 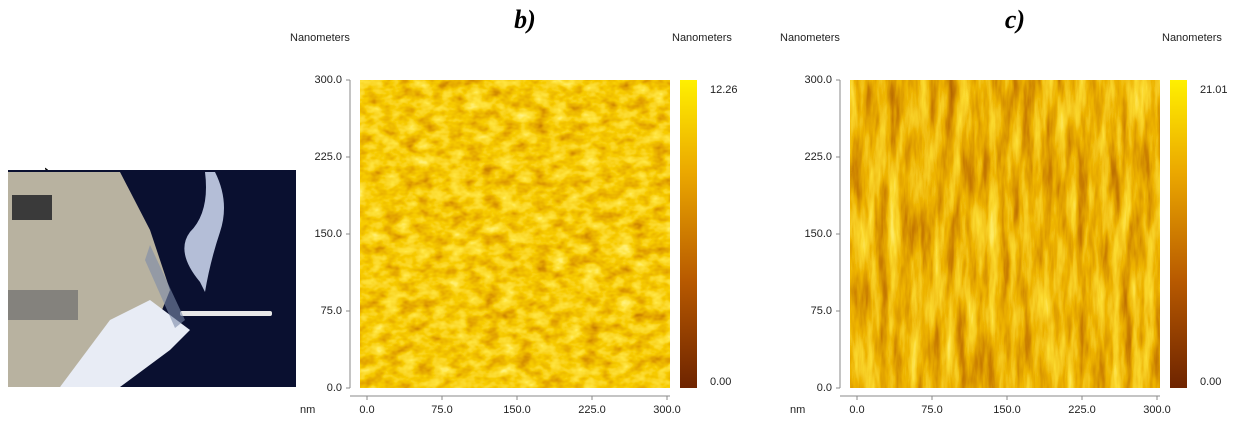 I want to click on photo, so click(x=152, y=278).